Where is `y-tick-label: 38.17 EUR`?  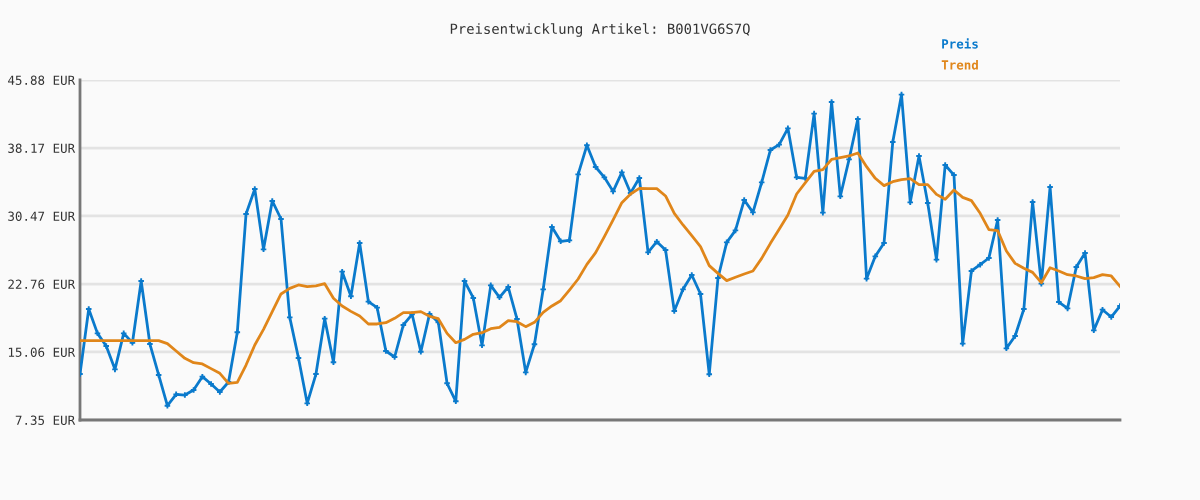 y-tick-label: 38.17 EUR is located at coordinates (42, 148).